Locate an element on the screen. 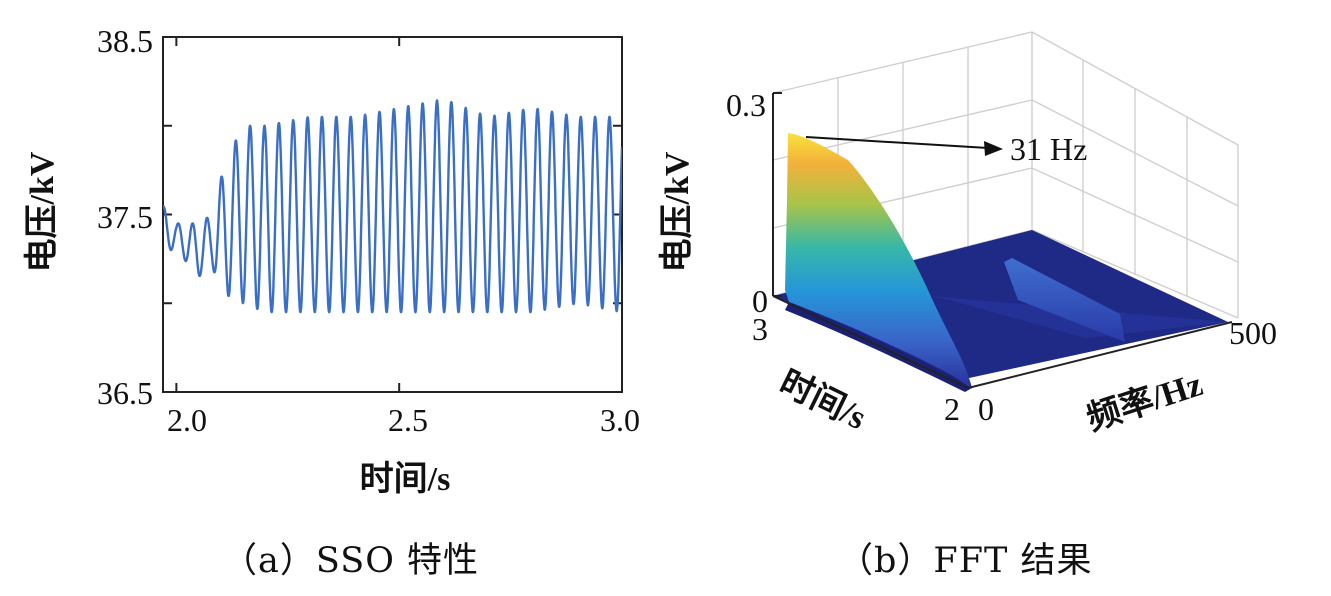  chart-a-y-axis-label: 电压/kV is located at coordinates (42, 211).